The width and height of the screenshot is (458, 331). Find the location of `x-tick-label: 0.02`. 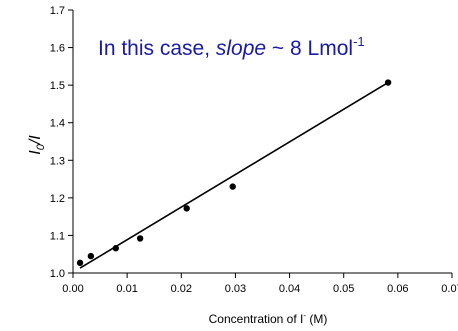

x-tick-label: 0.02 is located at coordinates (181, 289).